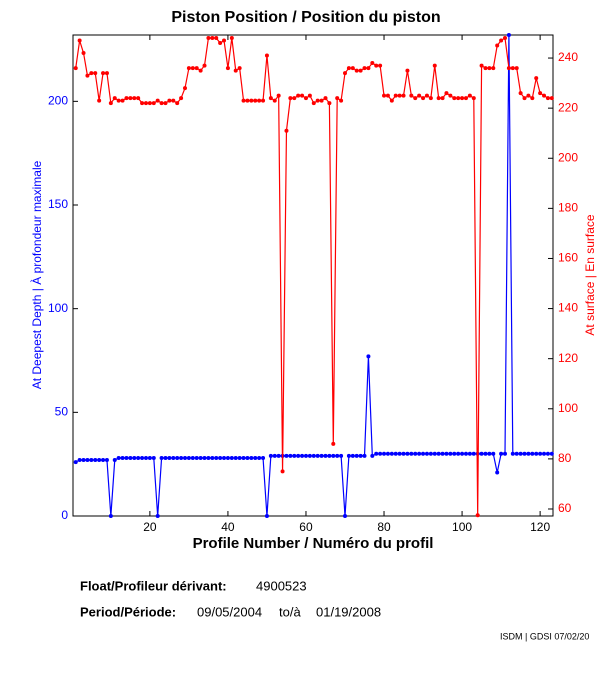  What do you see at coordinates (590, 274) in the screenshot?
I see `y2-axis-label: At surface | En surface` at bounding box center [590, 274].